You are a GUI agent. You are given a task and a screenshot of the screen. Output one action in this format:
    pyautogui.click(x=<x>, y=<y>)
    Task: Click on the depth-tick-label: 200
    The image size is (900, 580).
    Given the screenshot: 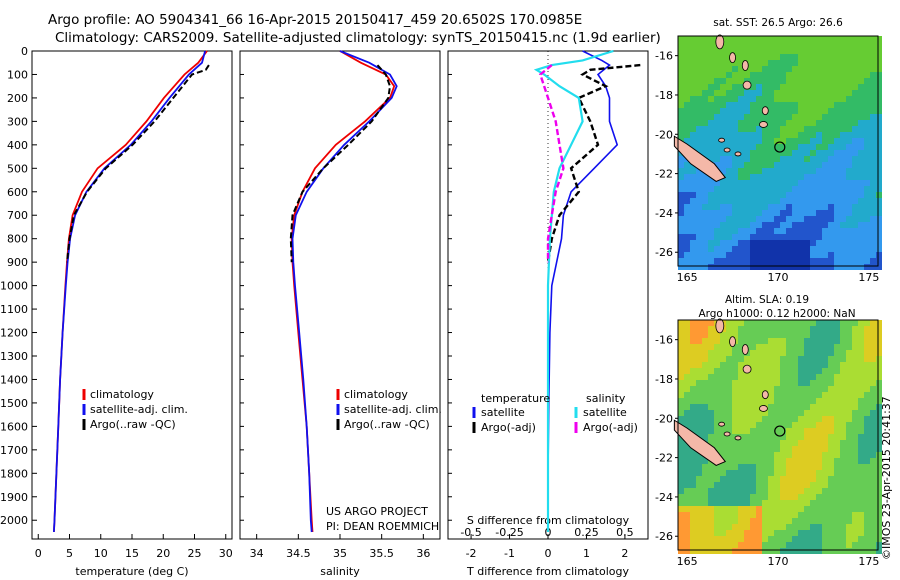 What is the action you would take?
    pyautogui.click(x=17, y=98)
    